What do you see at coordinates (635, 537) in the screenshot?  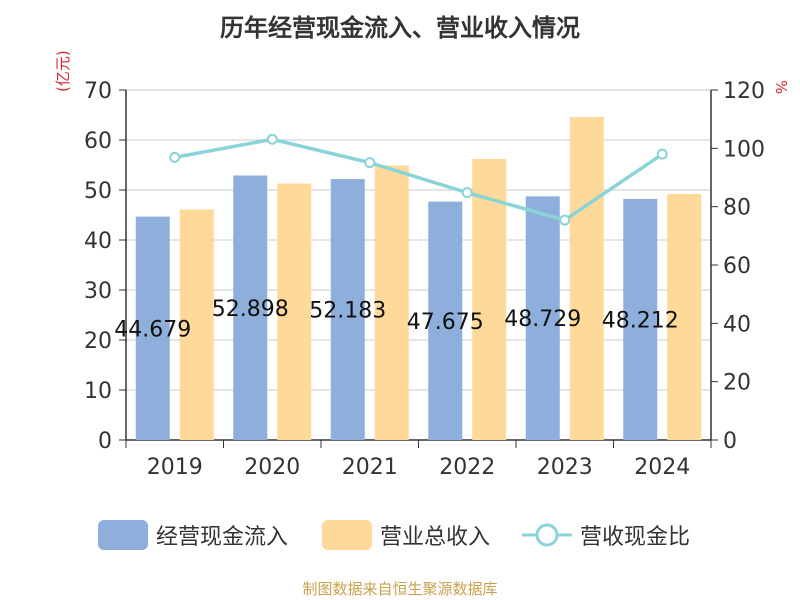 I see `legend-label-cash-ratio: 营收现金比` at bounding box center [635, 537].